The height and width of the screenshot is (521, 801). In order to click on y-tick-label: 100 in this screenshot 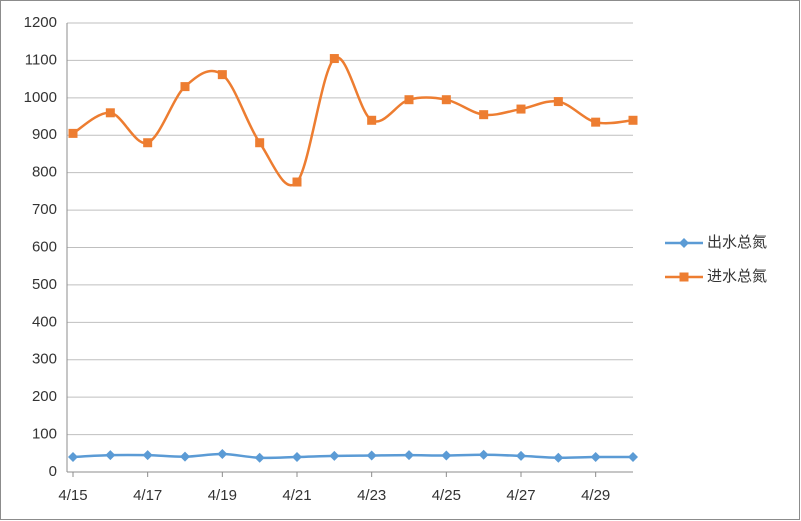, I will do `click(44, 434)`.